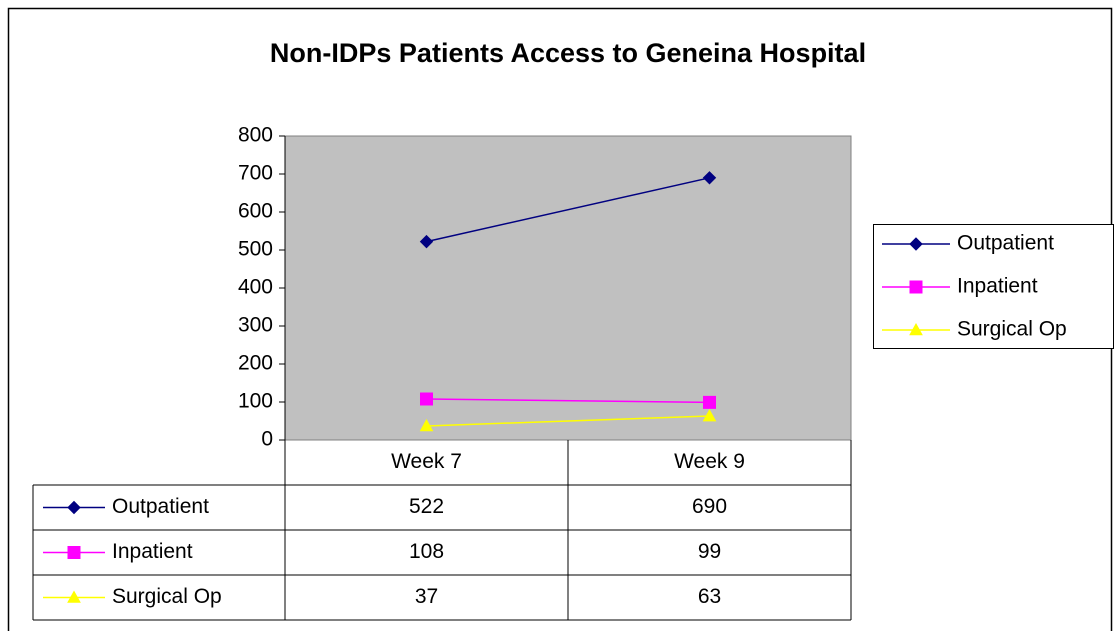 The height and width of the screenshot is (636, 1120). What do you see at coordinates (255, 249) in the screenshot?
I see `y-tick-label: 500` at bounding box center [255, 249].